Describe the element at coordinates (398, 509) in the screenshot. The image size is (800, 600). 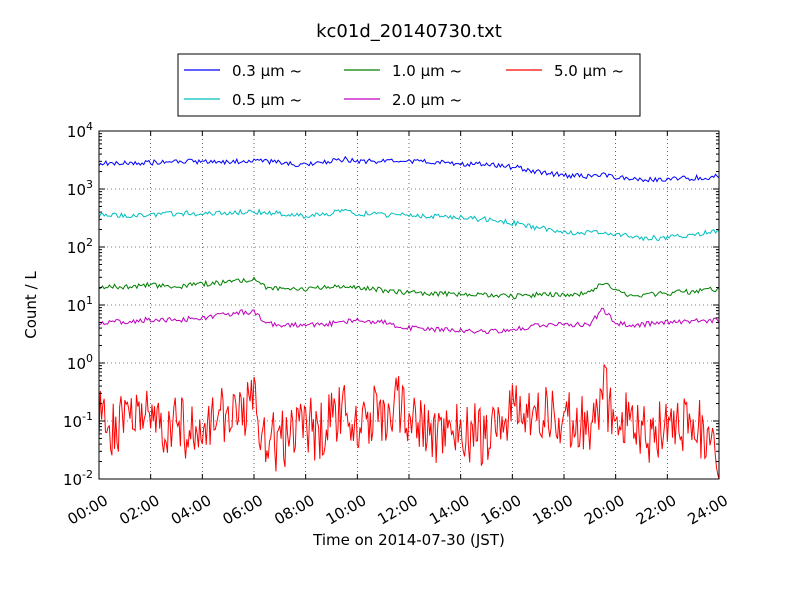
I see `x-tick-label: 12:00` at that location.